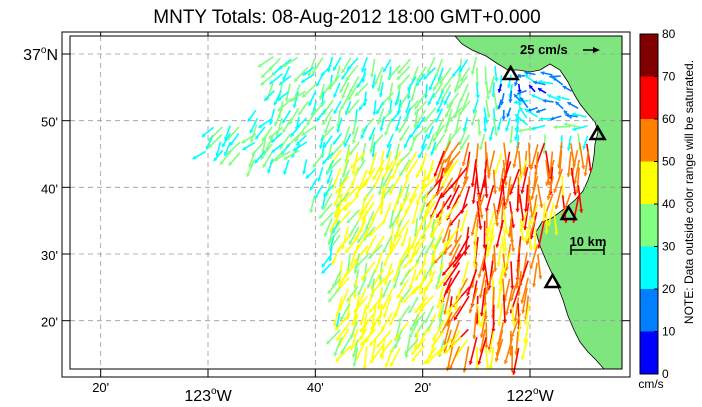 The image size is (702, 407). I want to click on scale-bar-label: 10 km, so click(588, 241).